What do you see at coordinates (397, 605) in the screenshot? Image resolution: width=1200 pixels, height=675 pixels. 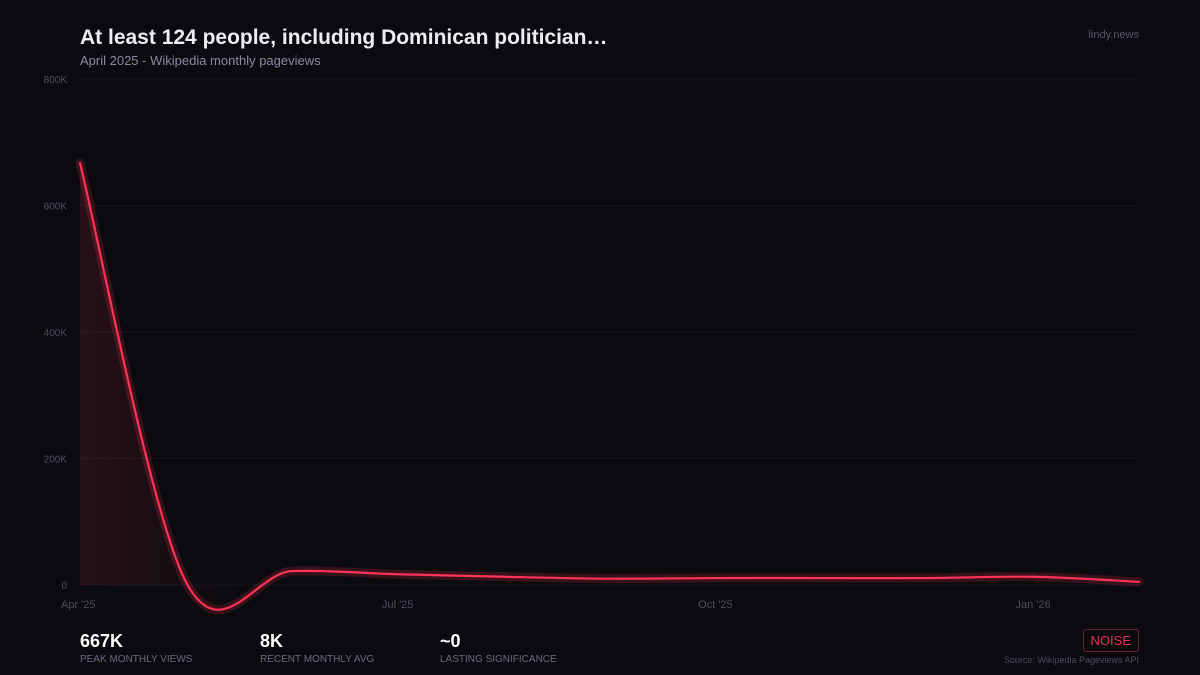 I see `x-tick-label: Jul '25` at bounding box center [397, 605].